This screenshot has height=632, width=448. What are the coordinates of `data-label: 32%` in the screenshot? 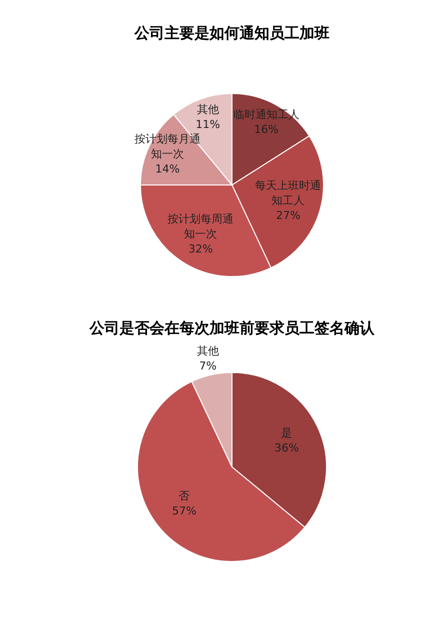 It's located at (200, 249).